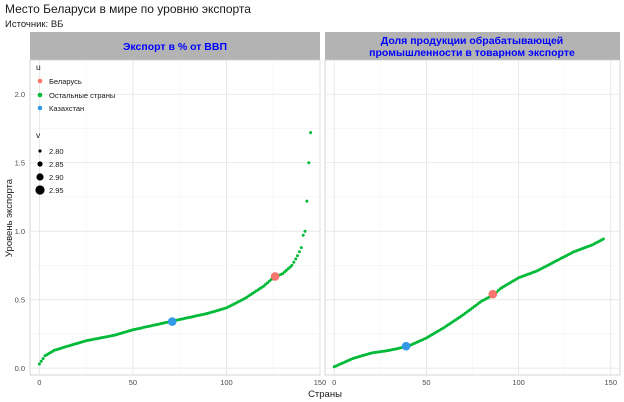 This screenshot has width=624, height=402. What do you see at coordinates (20, 163) in the screenshot?
I see `y-tick-label: 1.5` at bounding box center [20, 163].